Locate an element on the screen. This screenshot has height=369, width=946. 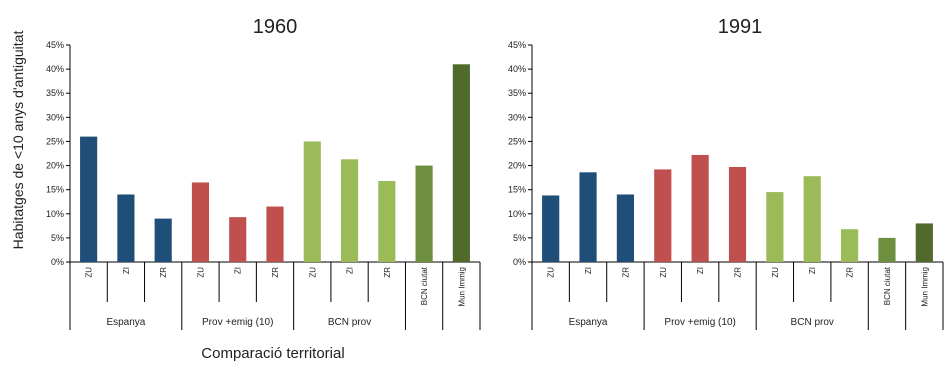
y-axis-label: Habitatges de <10 anys d'antiguitat is located at coordinates (18, 140).